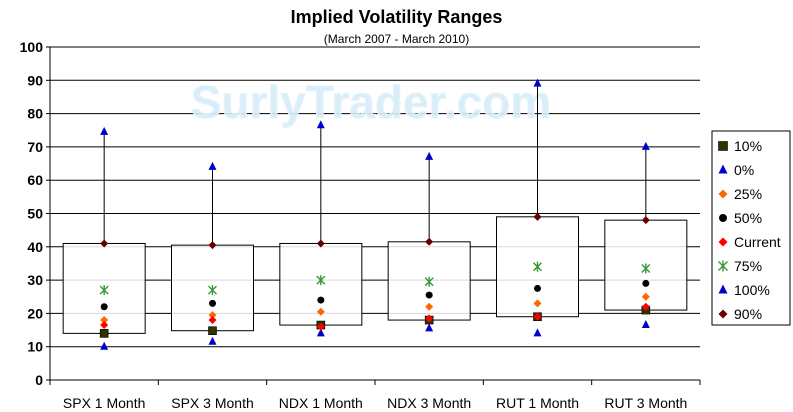 This screenshot has height=412, width=793. What do you see at coordinates (35, 347) in the screenshot?
I see `y-tick-label: 10` at bounding box center [35, 347].